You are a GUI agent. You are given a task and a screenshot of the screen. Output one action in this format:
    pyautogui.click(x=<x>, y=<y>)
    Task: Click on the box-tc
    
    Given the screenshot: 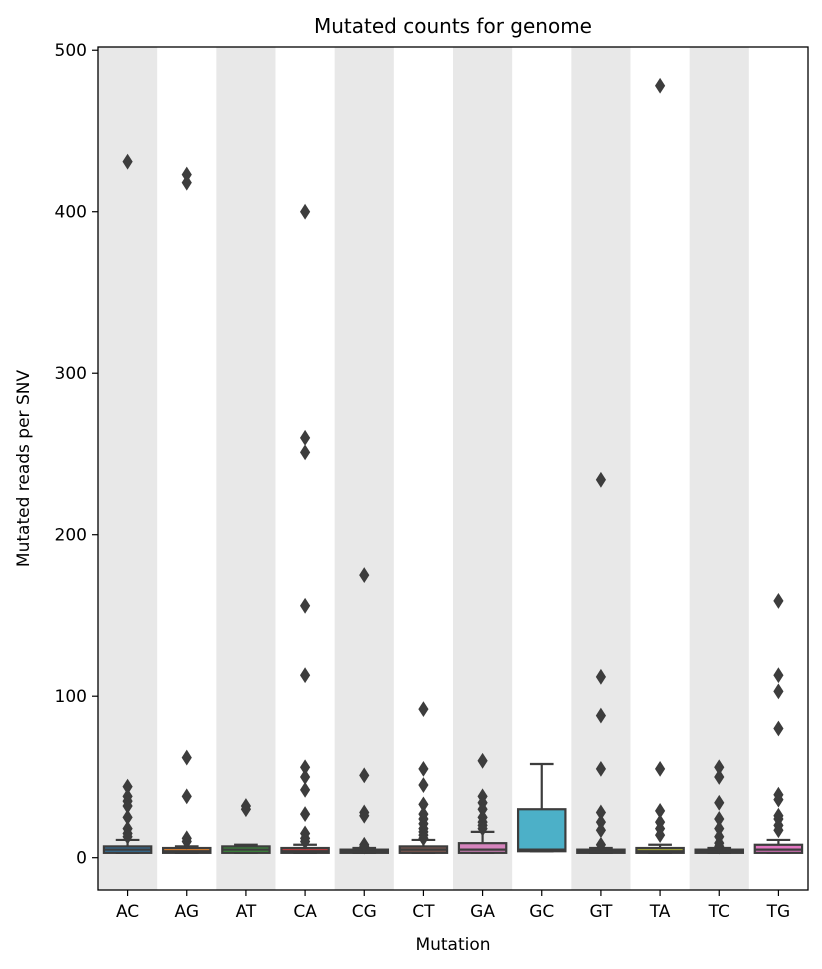 What is the action you would take?
    pyautogui.click(x=719, y=807)
    